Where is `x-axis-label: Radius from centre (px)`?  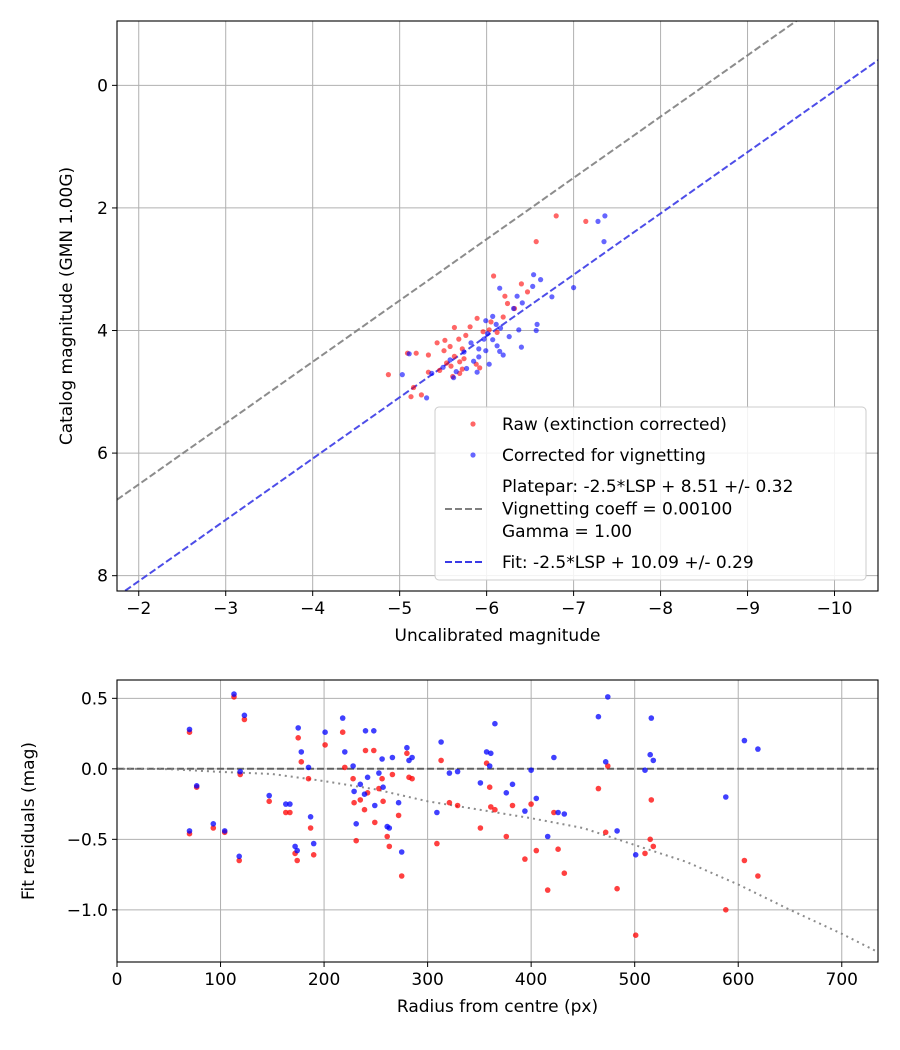 x-axis-label: Radius from centre (px) is located at coordinates (497, 1007).